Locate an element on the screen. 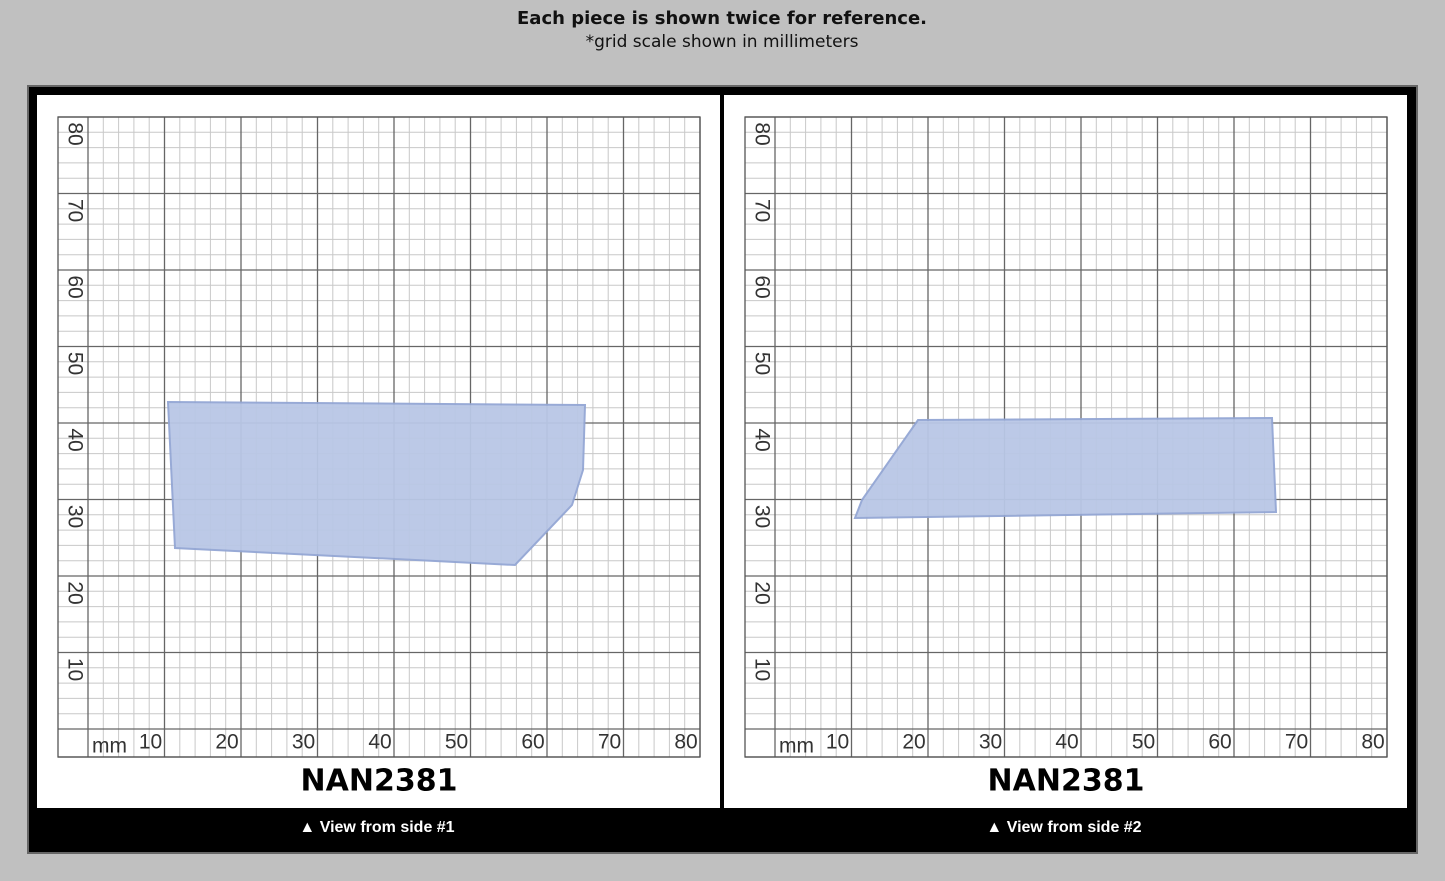  subtitle: *grid scale shown in millimeters is located at coordinates (722, 42).